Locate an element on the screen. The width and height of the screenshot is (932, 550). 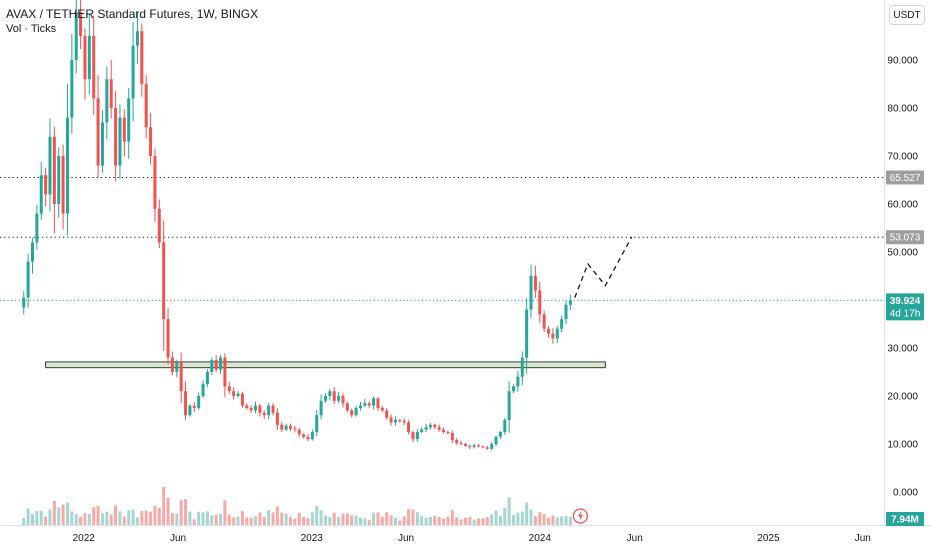
flash-icon is located at coordinates (580, 516).